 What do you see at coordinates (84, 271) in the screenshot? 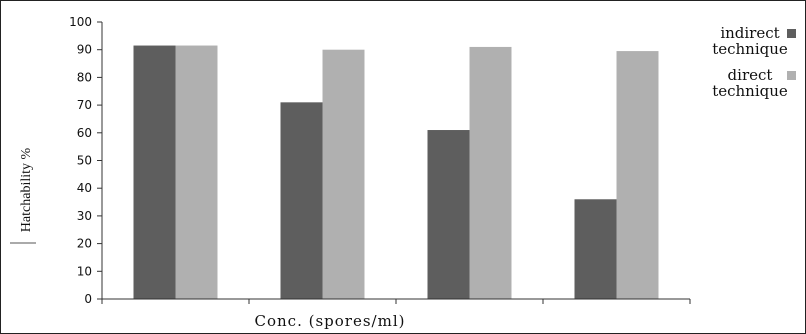
I see `y-tick-label: 10` at bounding box center [84, 271].